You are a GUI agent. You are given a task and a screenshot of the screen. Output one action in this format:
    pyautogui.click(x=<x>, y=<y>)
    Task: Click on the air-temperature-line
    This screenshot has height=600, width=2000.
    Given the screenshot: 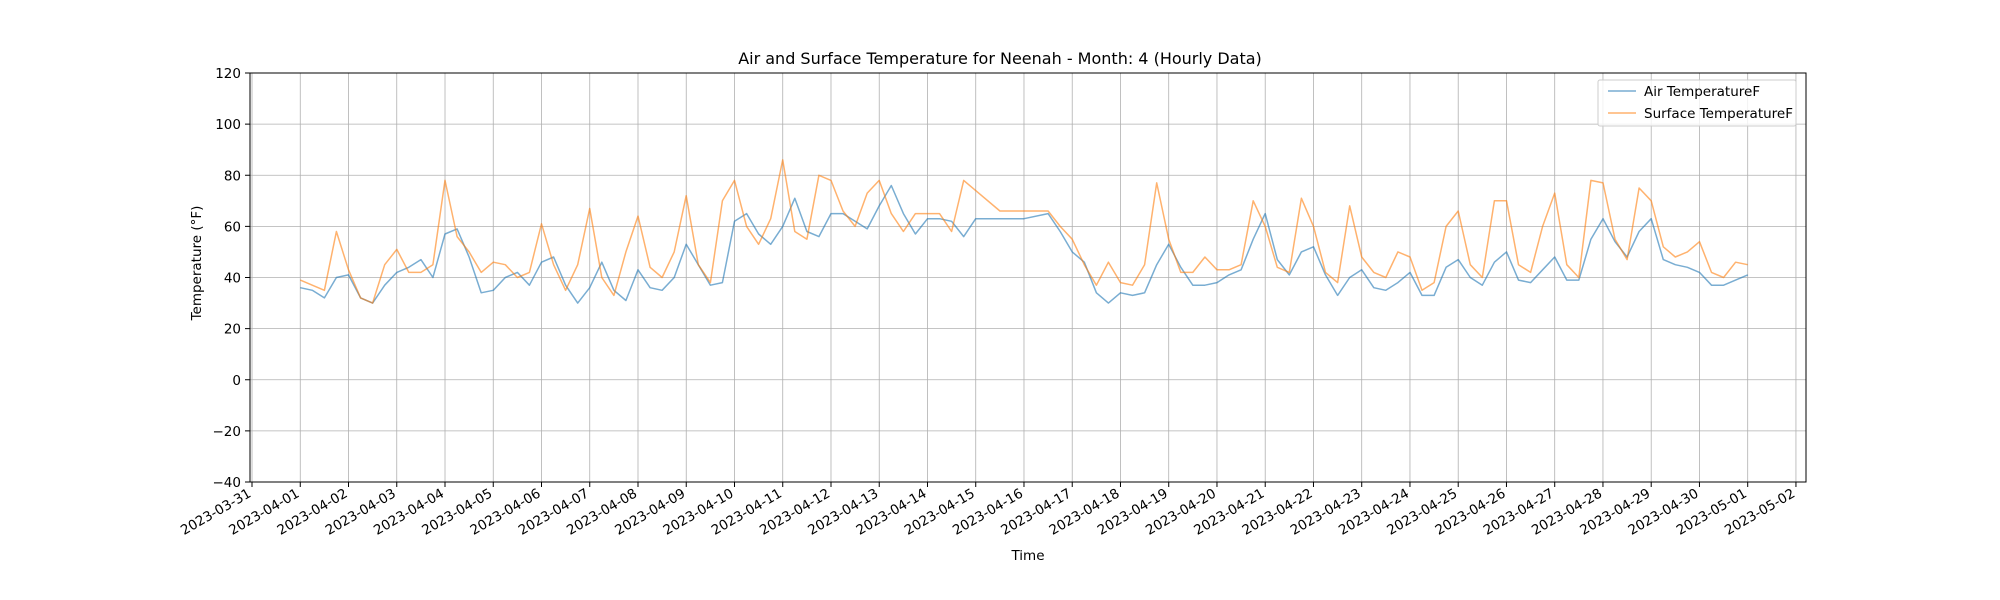 What is the action you would take?
    pyautogui.click(x=1024, y=244)
    